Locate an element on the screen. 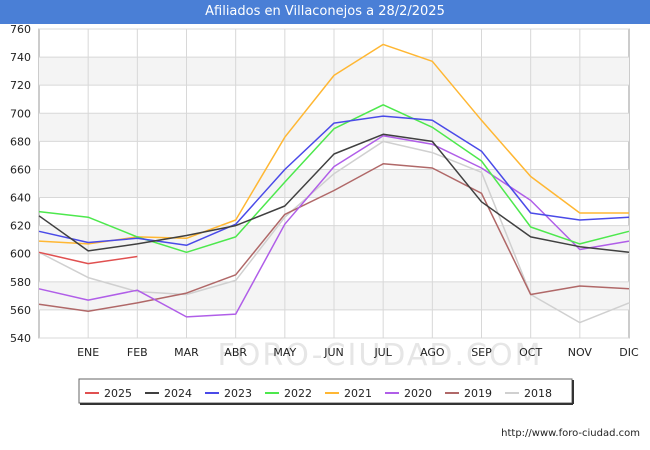 The height and width of the screenshot is (450, 650). y-tick-label: 600 is located at coordinates (20, 254).